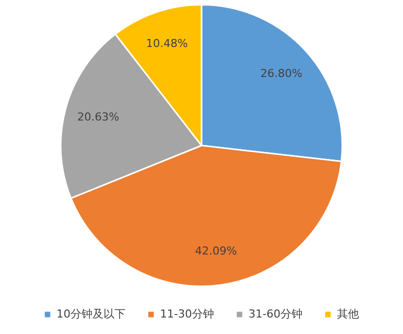  Describe the element at coordinates (281, 73) in the screenshot. I see `data-label: 26.80%` at that location.